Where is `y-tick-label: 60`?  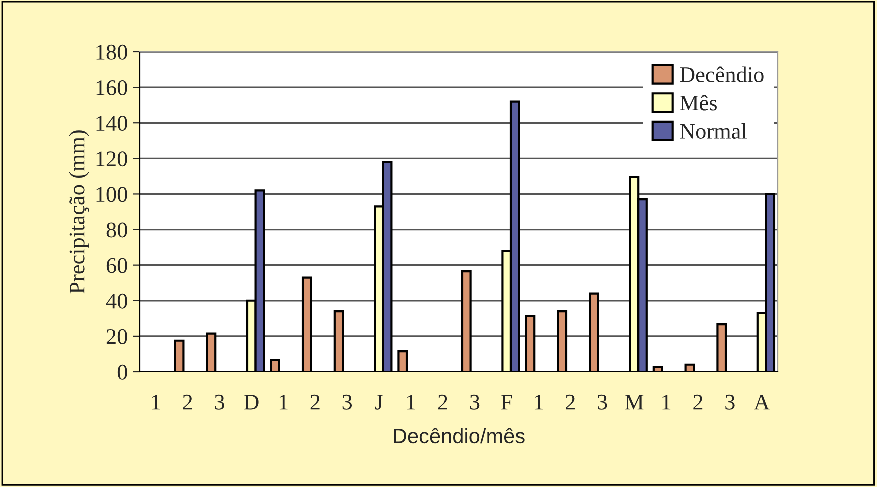 y-tick-label: 60 is located at coordinates (117, 266).